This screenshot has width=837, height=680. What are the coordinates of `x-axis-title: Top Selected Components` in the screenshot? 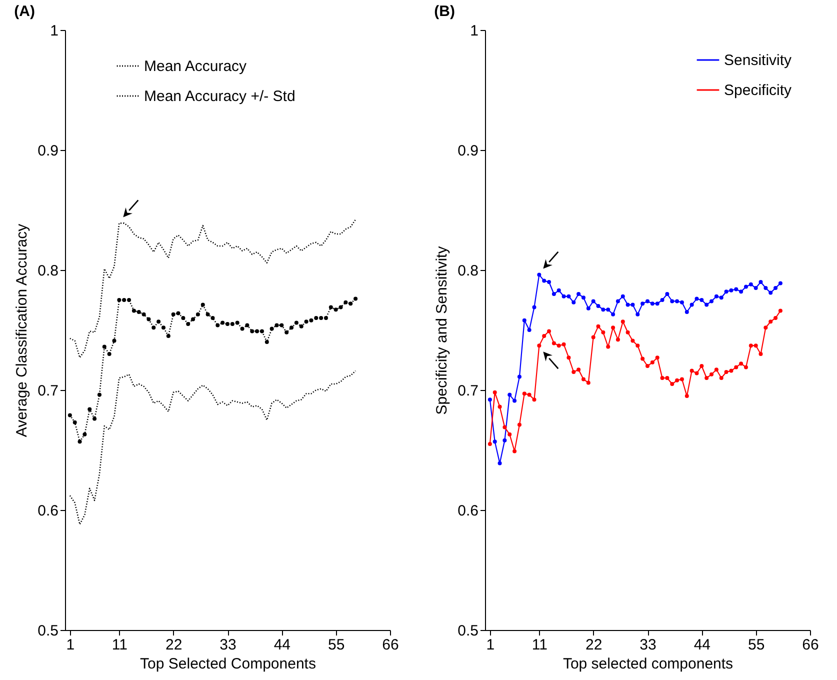 It's located at (228, 664).